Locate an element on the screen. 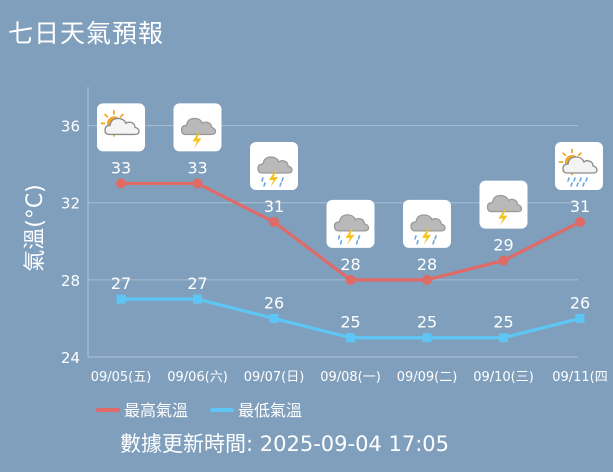  y-tick-label: 24 is located at coordinates (70, 358).